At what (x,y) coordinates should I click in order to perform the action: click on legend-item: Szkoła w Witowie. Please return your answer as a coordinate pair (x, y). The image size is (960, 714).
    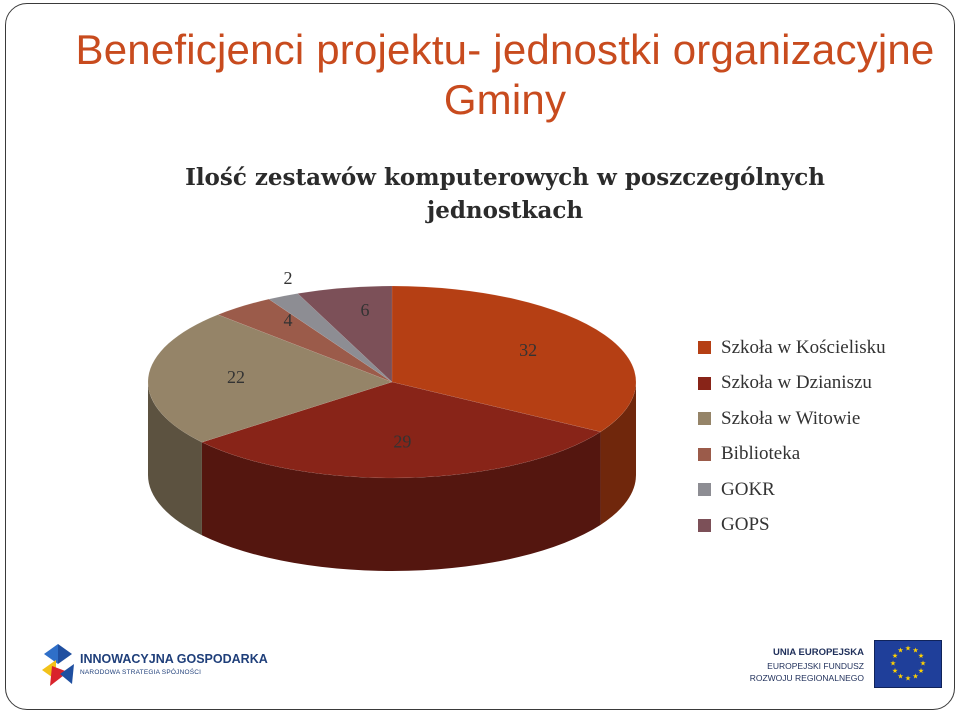
    Looking at the image, I should click on (818, 419).